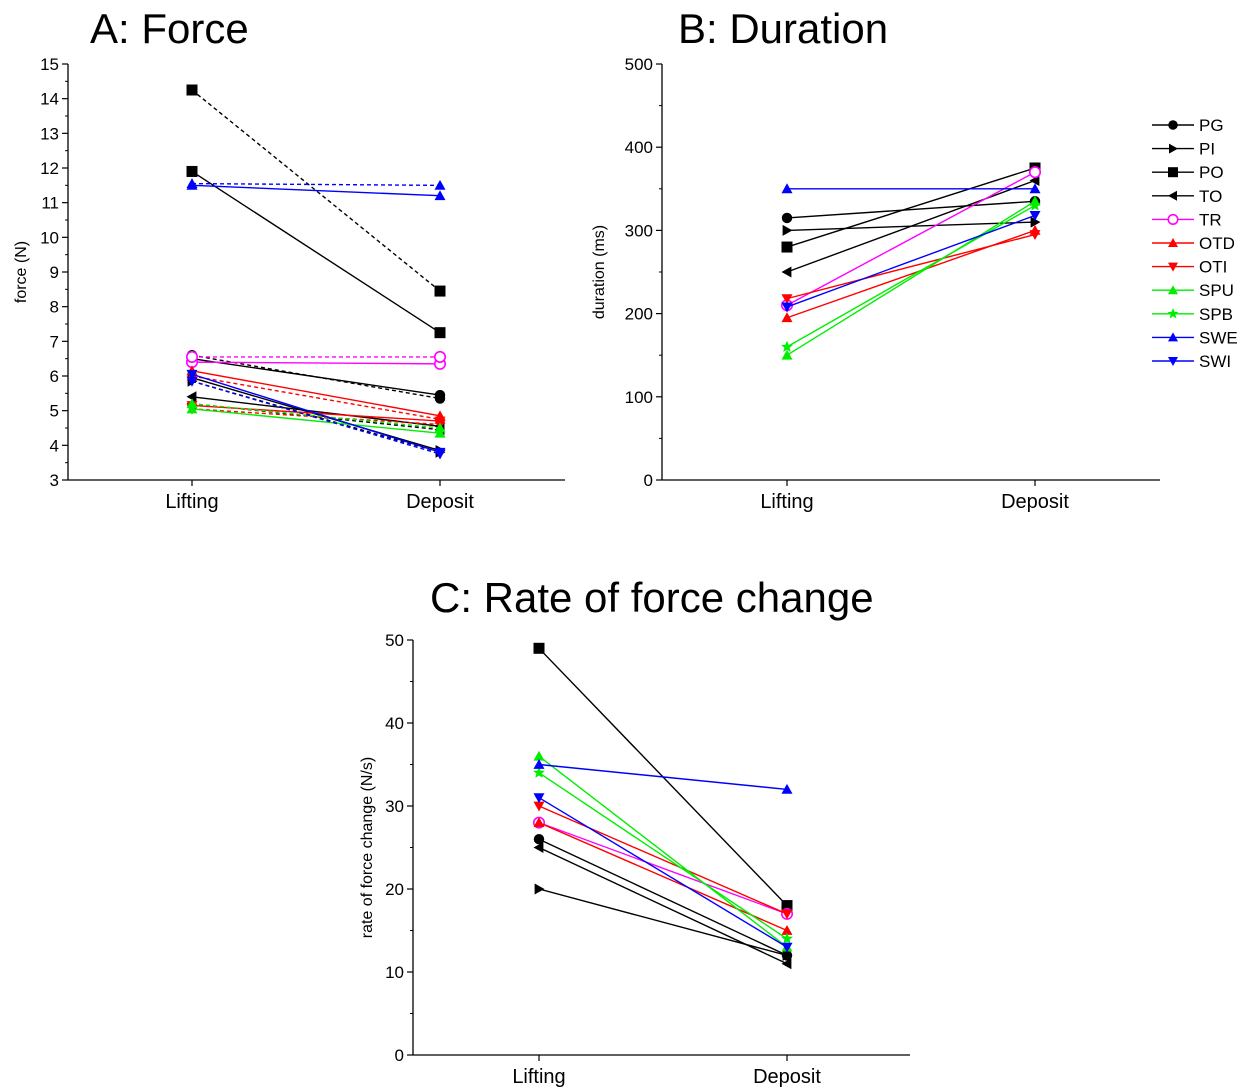 The height and width of the screenshot is (1089, 1257). Describe the element at coordinates (1215, 361) in the screenshot. I see `legend-label: SWI` at that location.